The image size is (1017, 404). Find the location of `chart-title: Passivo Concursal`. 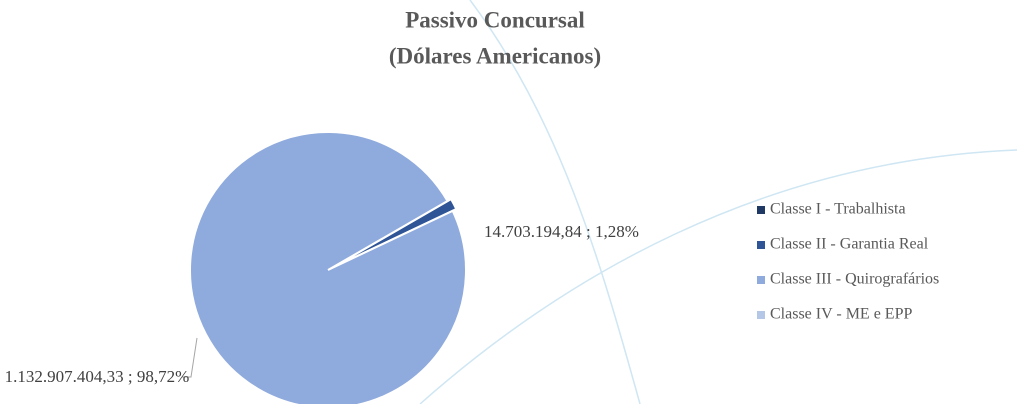

chart-title: Passivo Concursal is located at coordinates (495, 19).